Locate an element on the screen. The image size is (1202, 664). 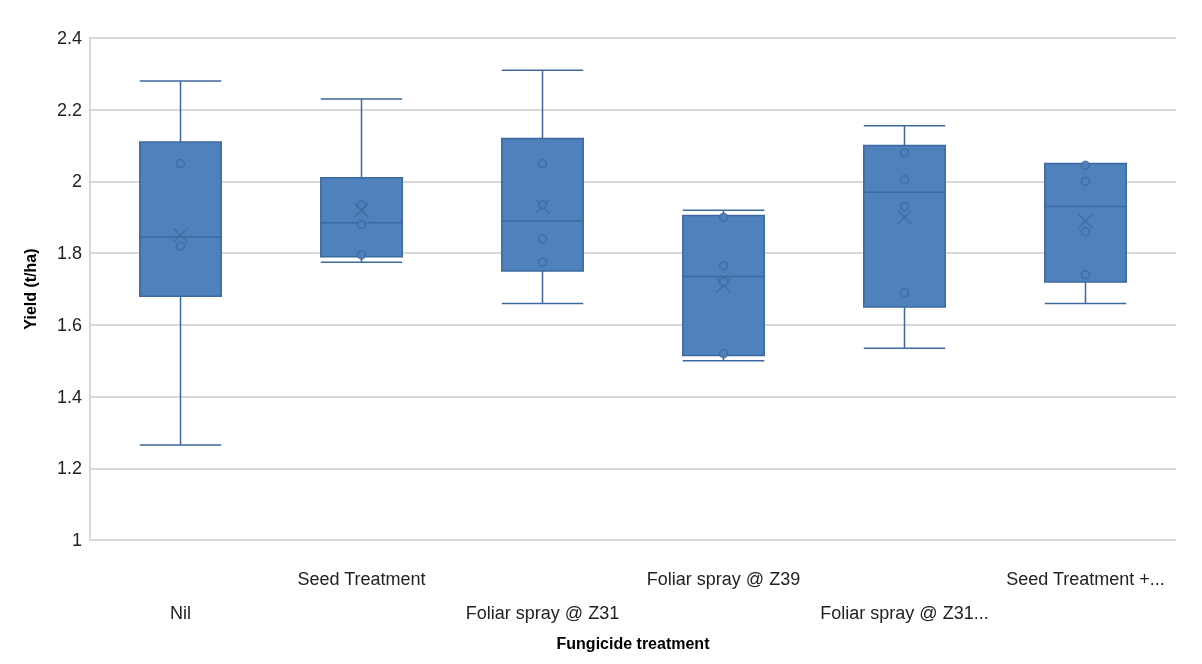
x-tick-label: Foliar spray @ Z39 is located at coordinates (723, 579).